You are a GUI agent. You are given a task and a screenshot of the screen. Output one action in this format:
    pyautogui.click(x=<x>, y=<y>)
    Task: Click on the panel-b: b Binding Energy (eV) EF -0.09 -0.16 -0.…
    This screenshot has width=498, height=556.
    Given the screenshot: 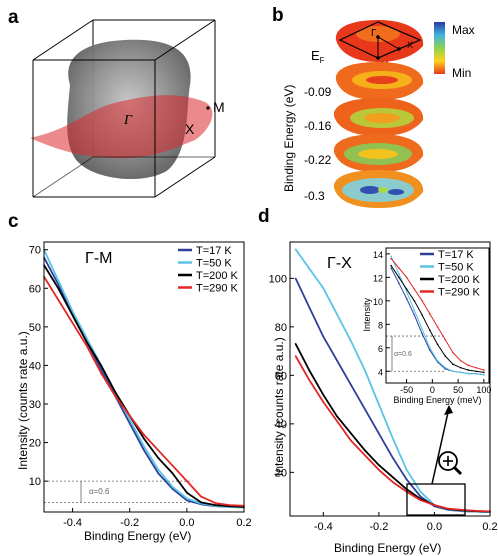 What is the action you would take?
    pyautogui.click(x=373, y=106)
    